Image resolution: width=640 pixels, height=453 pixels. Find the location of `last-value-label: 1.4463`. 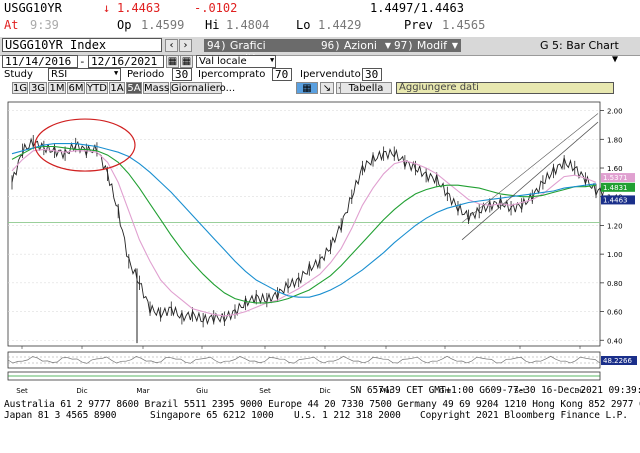

last-value-label: 1.4463 is located at coordinates (615, 200).